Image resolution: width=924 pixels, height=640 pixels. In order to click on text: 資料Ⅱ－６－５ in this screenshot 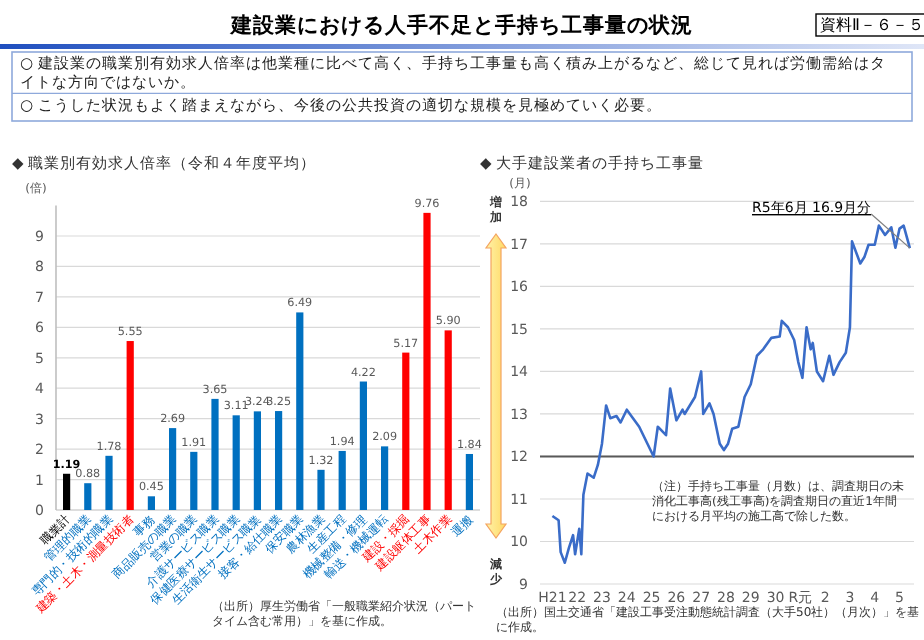, I will do `click(872, 25)`.